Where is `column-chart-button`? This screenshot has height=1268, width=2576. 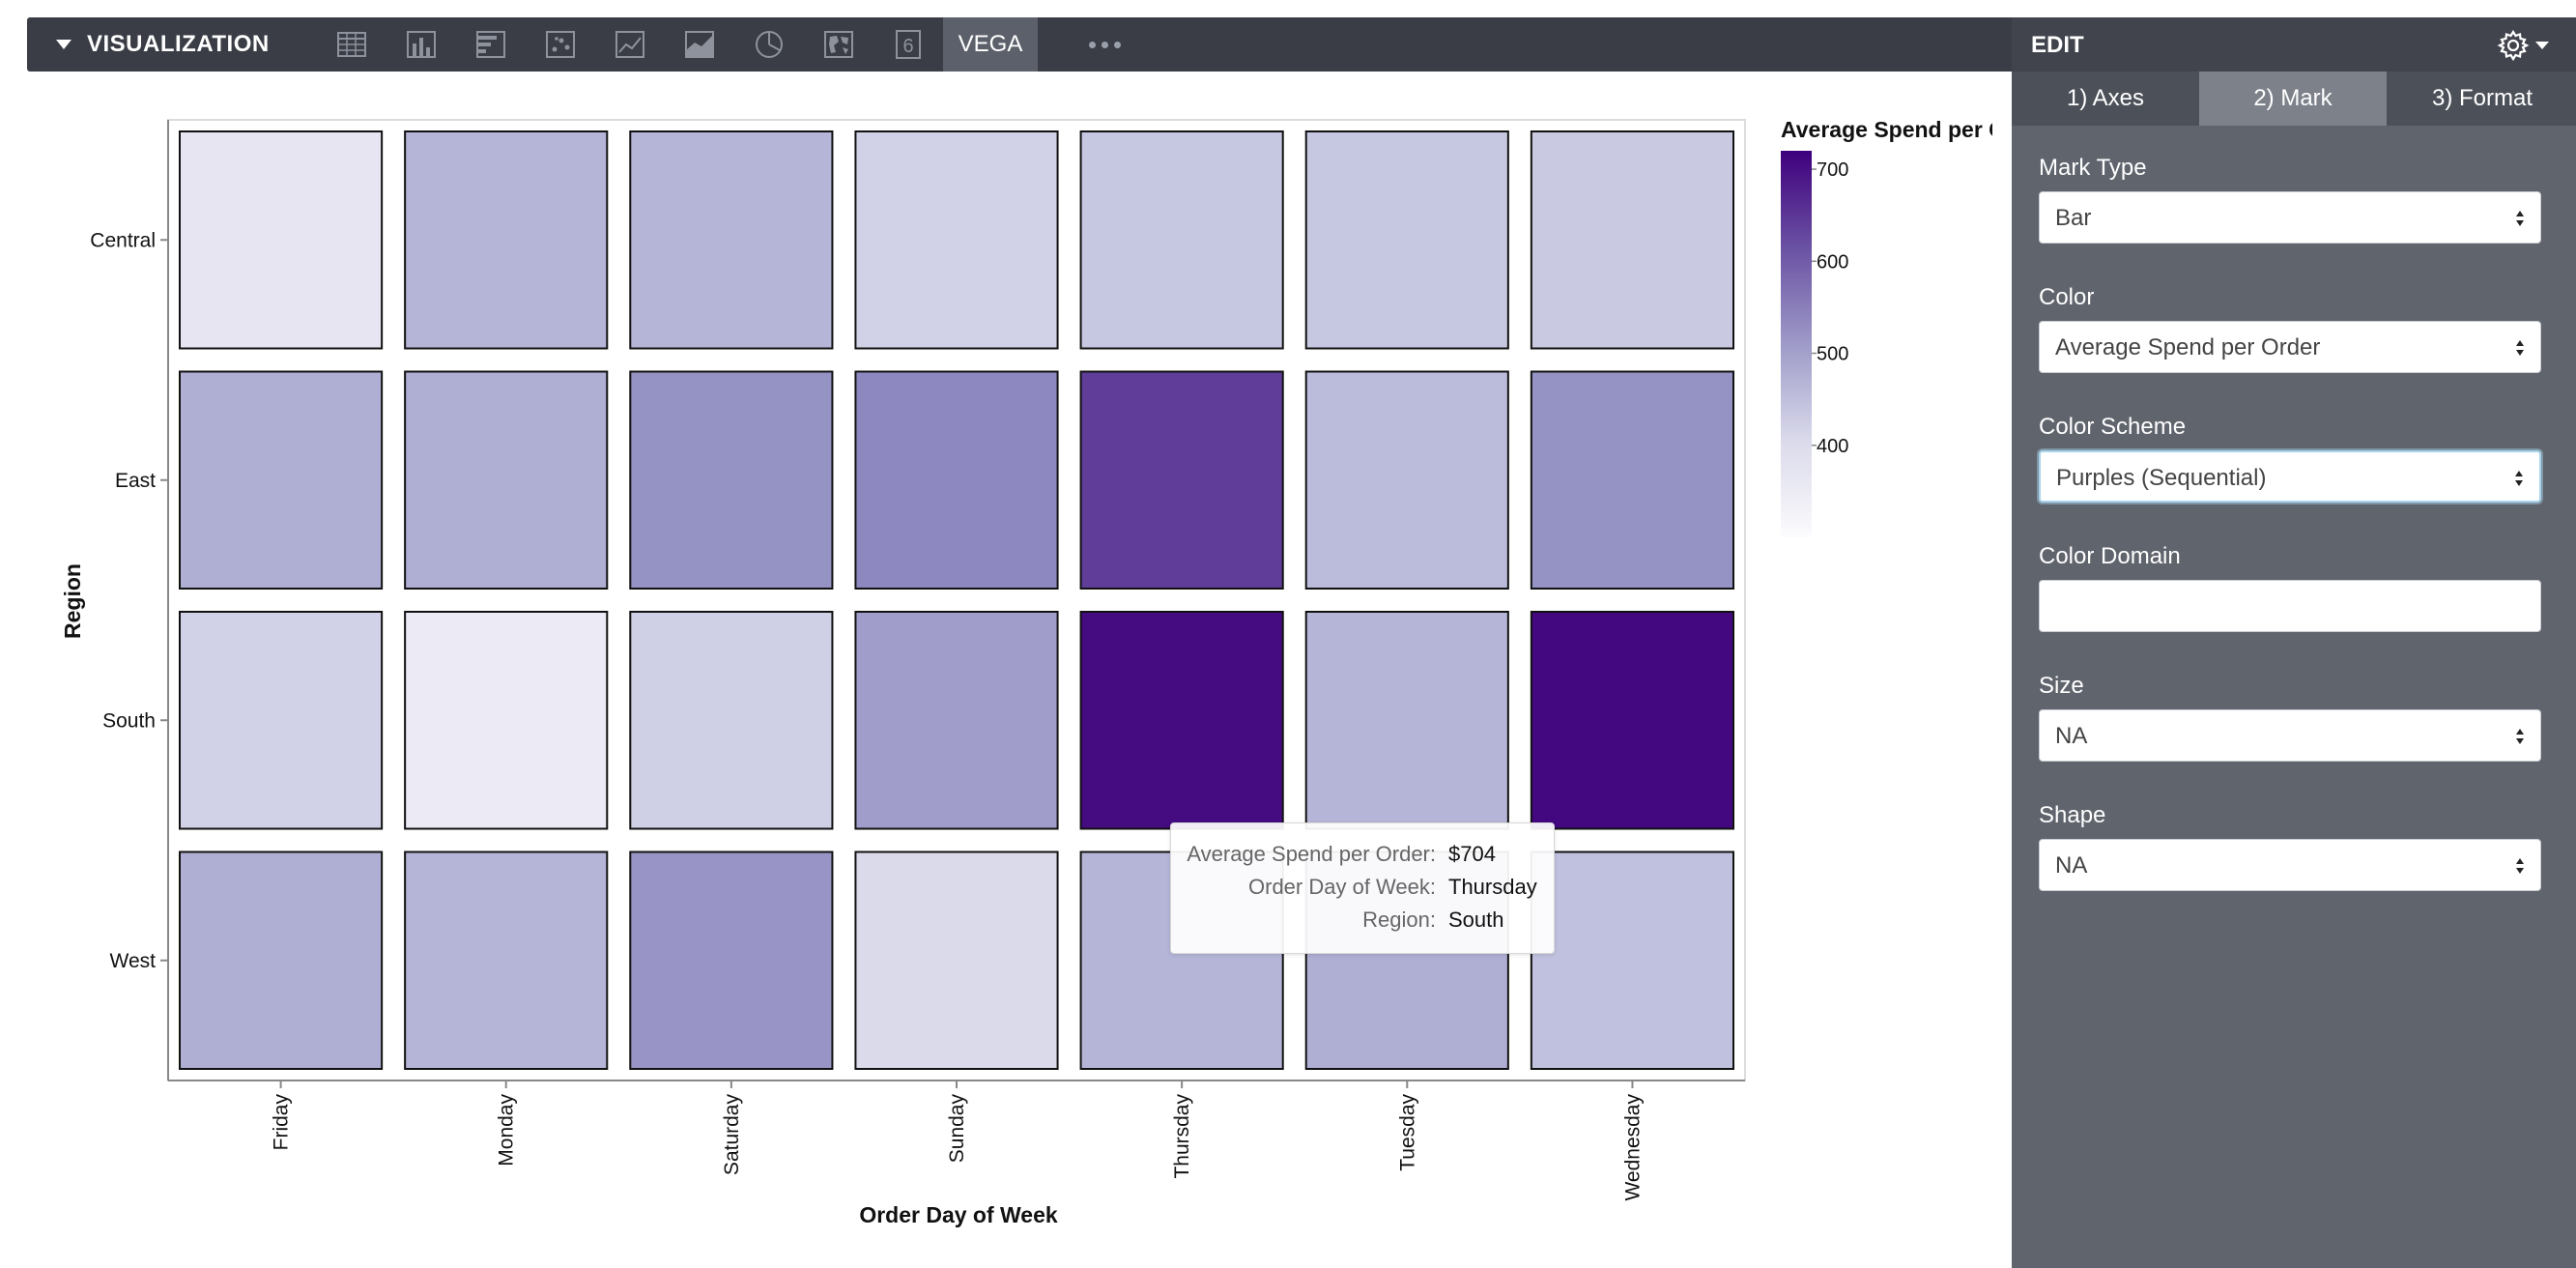 column-chart-button is located at coordinates (421, 44).